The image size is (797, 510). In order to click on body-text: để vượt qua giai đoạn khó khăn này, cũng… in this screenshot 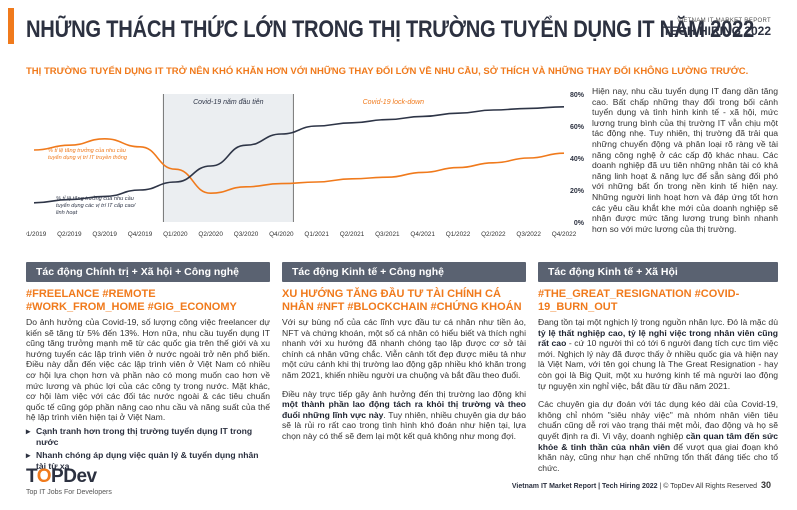, I will do `click(658, 457)`.